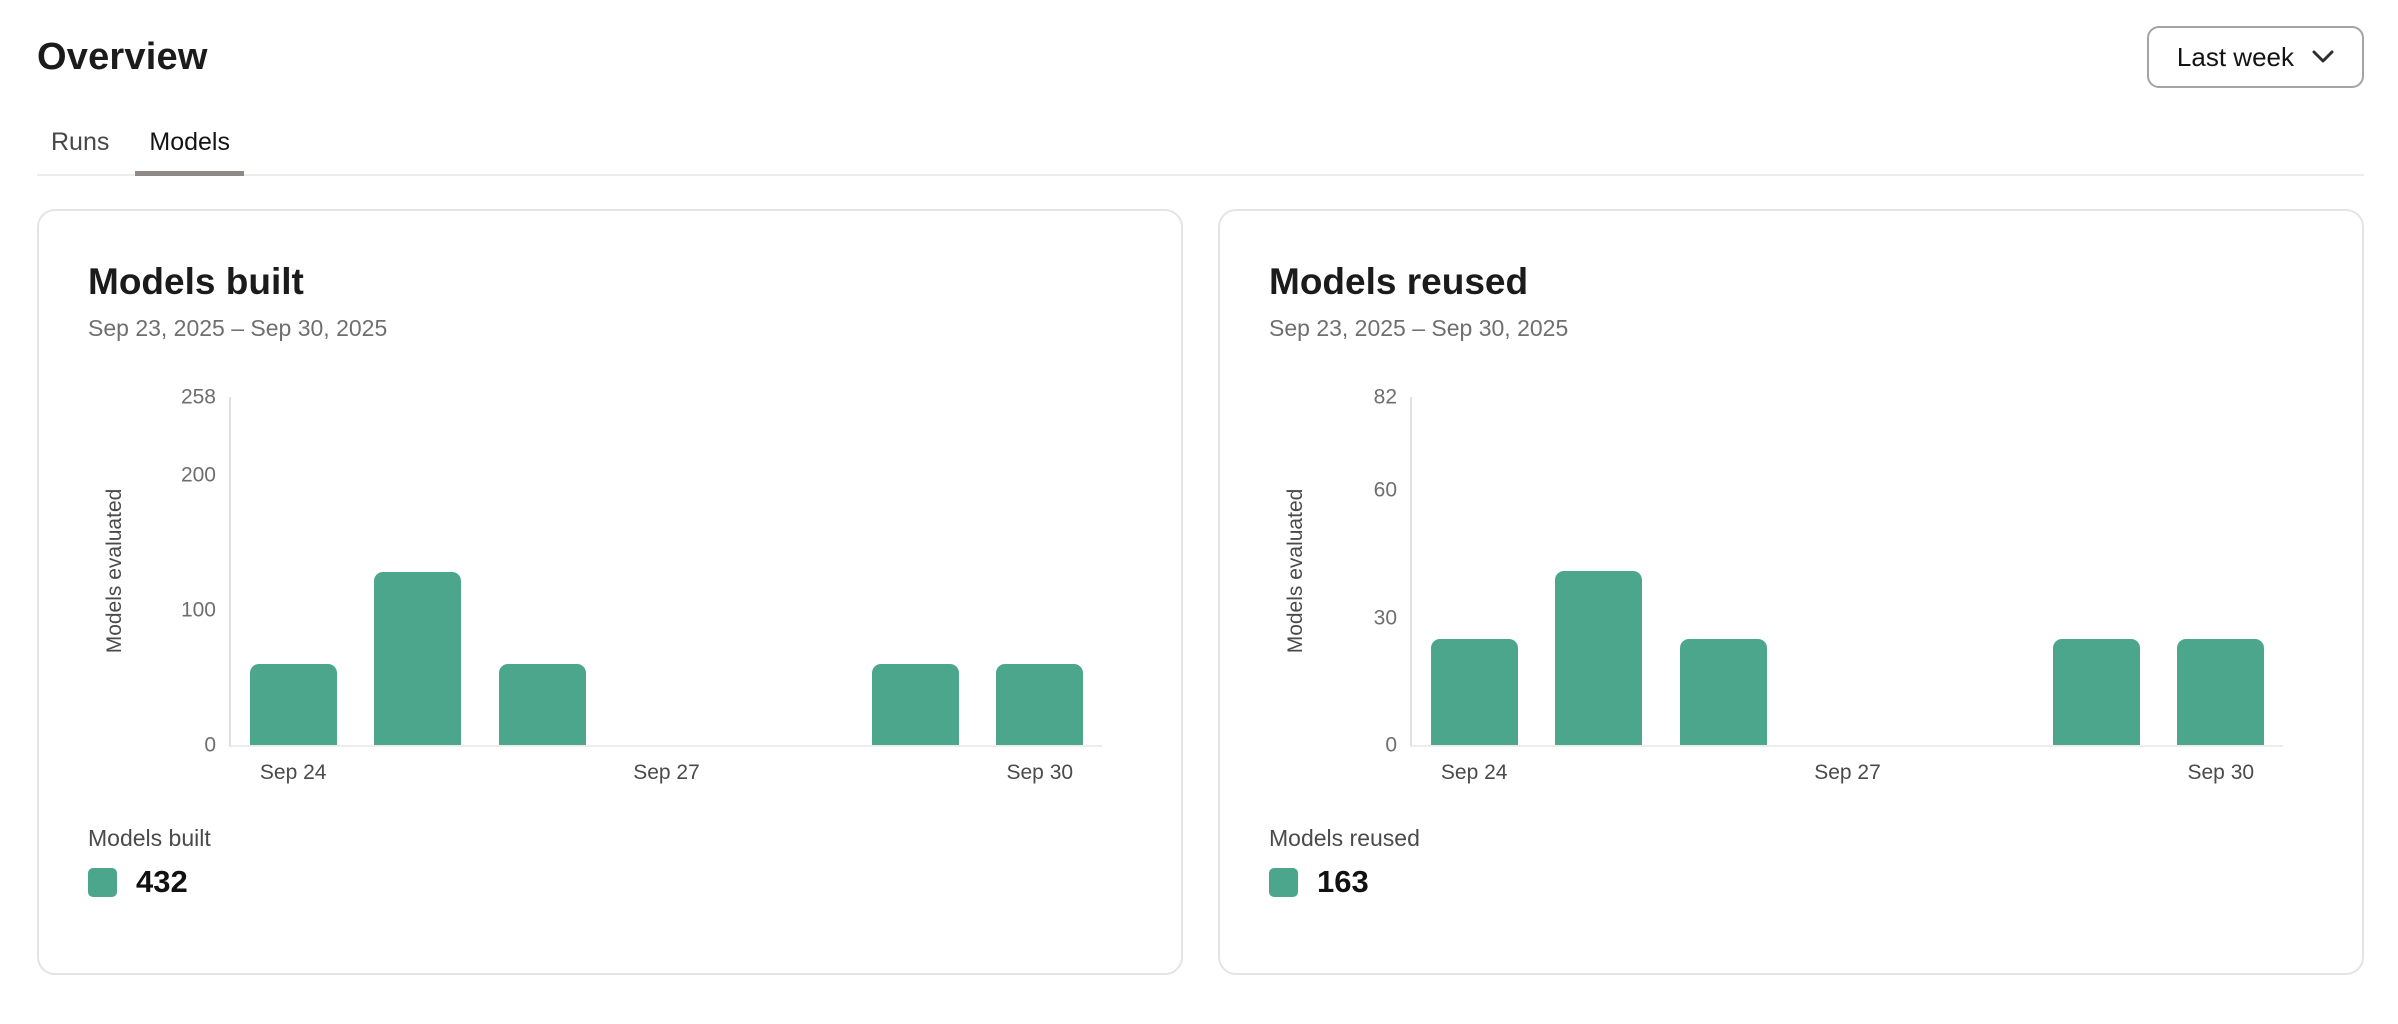 Image resolution: width=2398 pixels, height=1024 pixels. Describe the element at coordinates (162, 881) in the screenshot. I see `legend-value: 432` at that location.